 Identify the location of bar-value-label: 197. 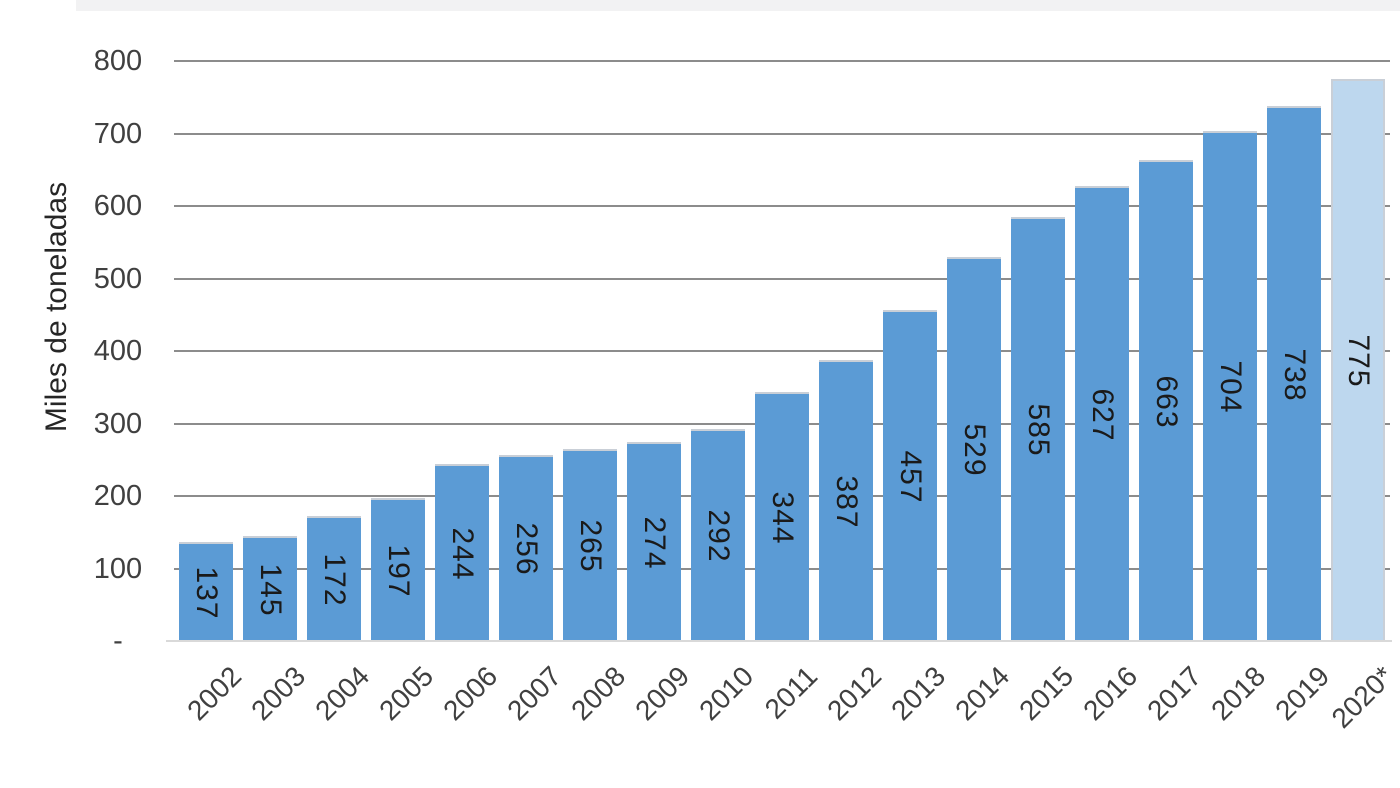
(398, 570).